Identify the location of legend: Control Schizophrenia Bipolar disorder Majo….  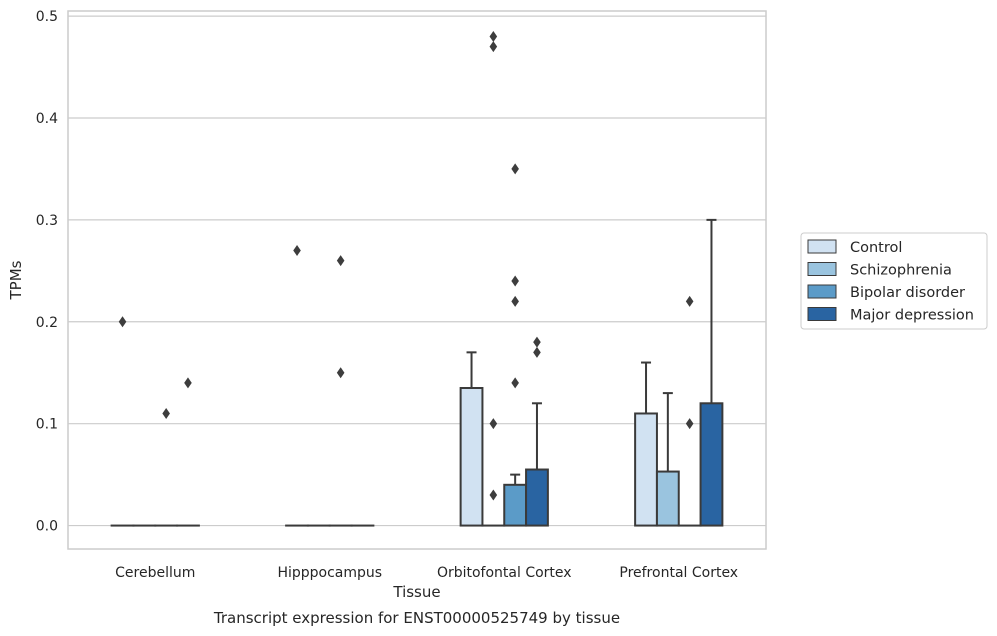
(894, 281).